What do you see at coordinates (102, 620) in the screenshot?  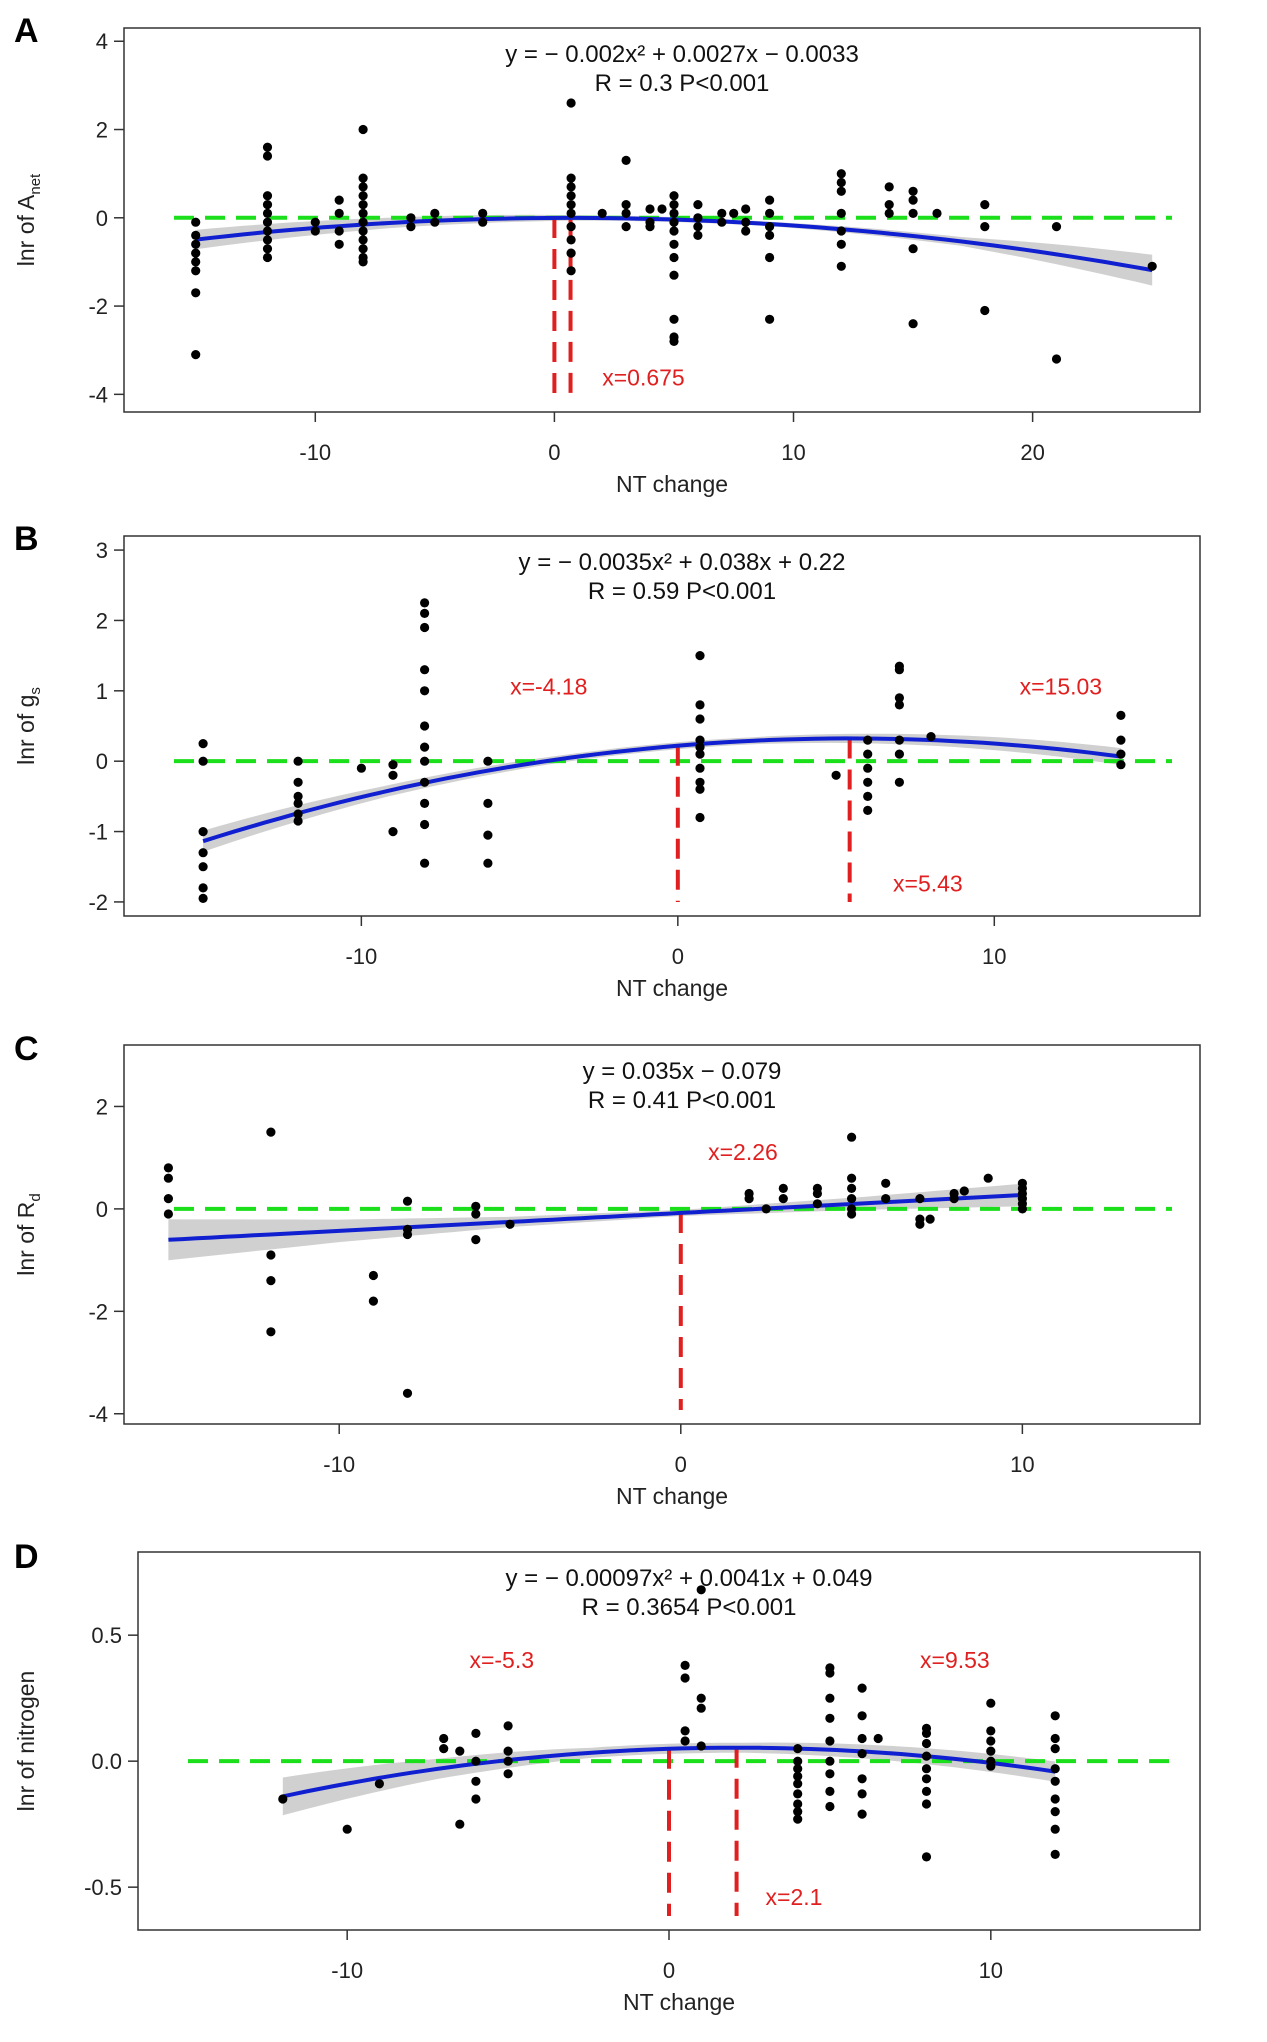 I see `y-tick-label: 2` at bounding box center [102, 620].